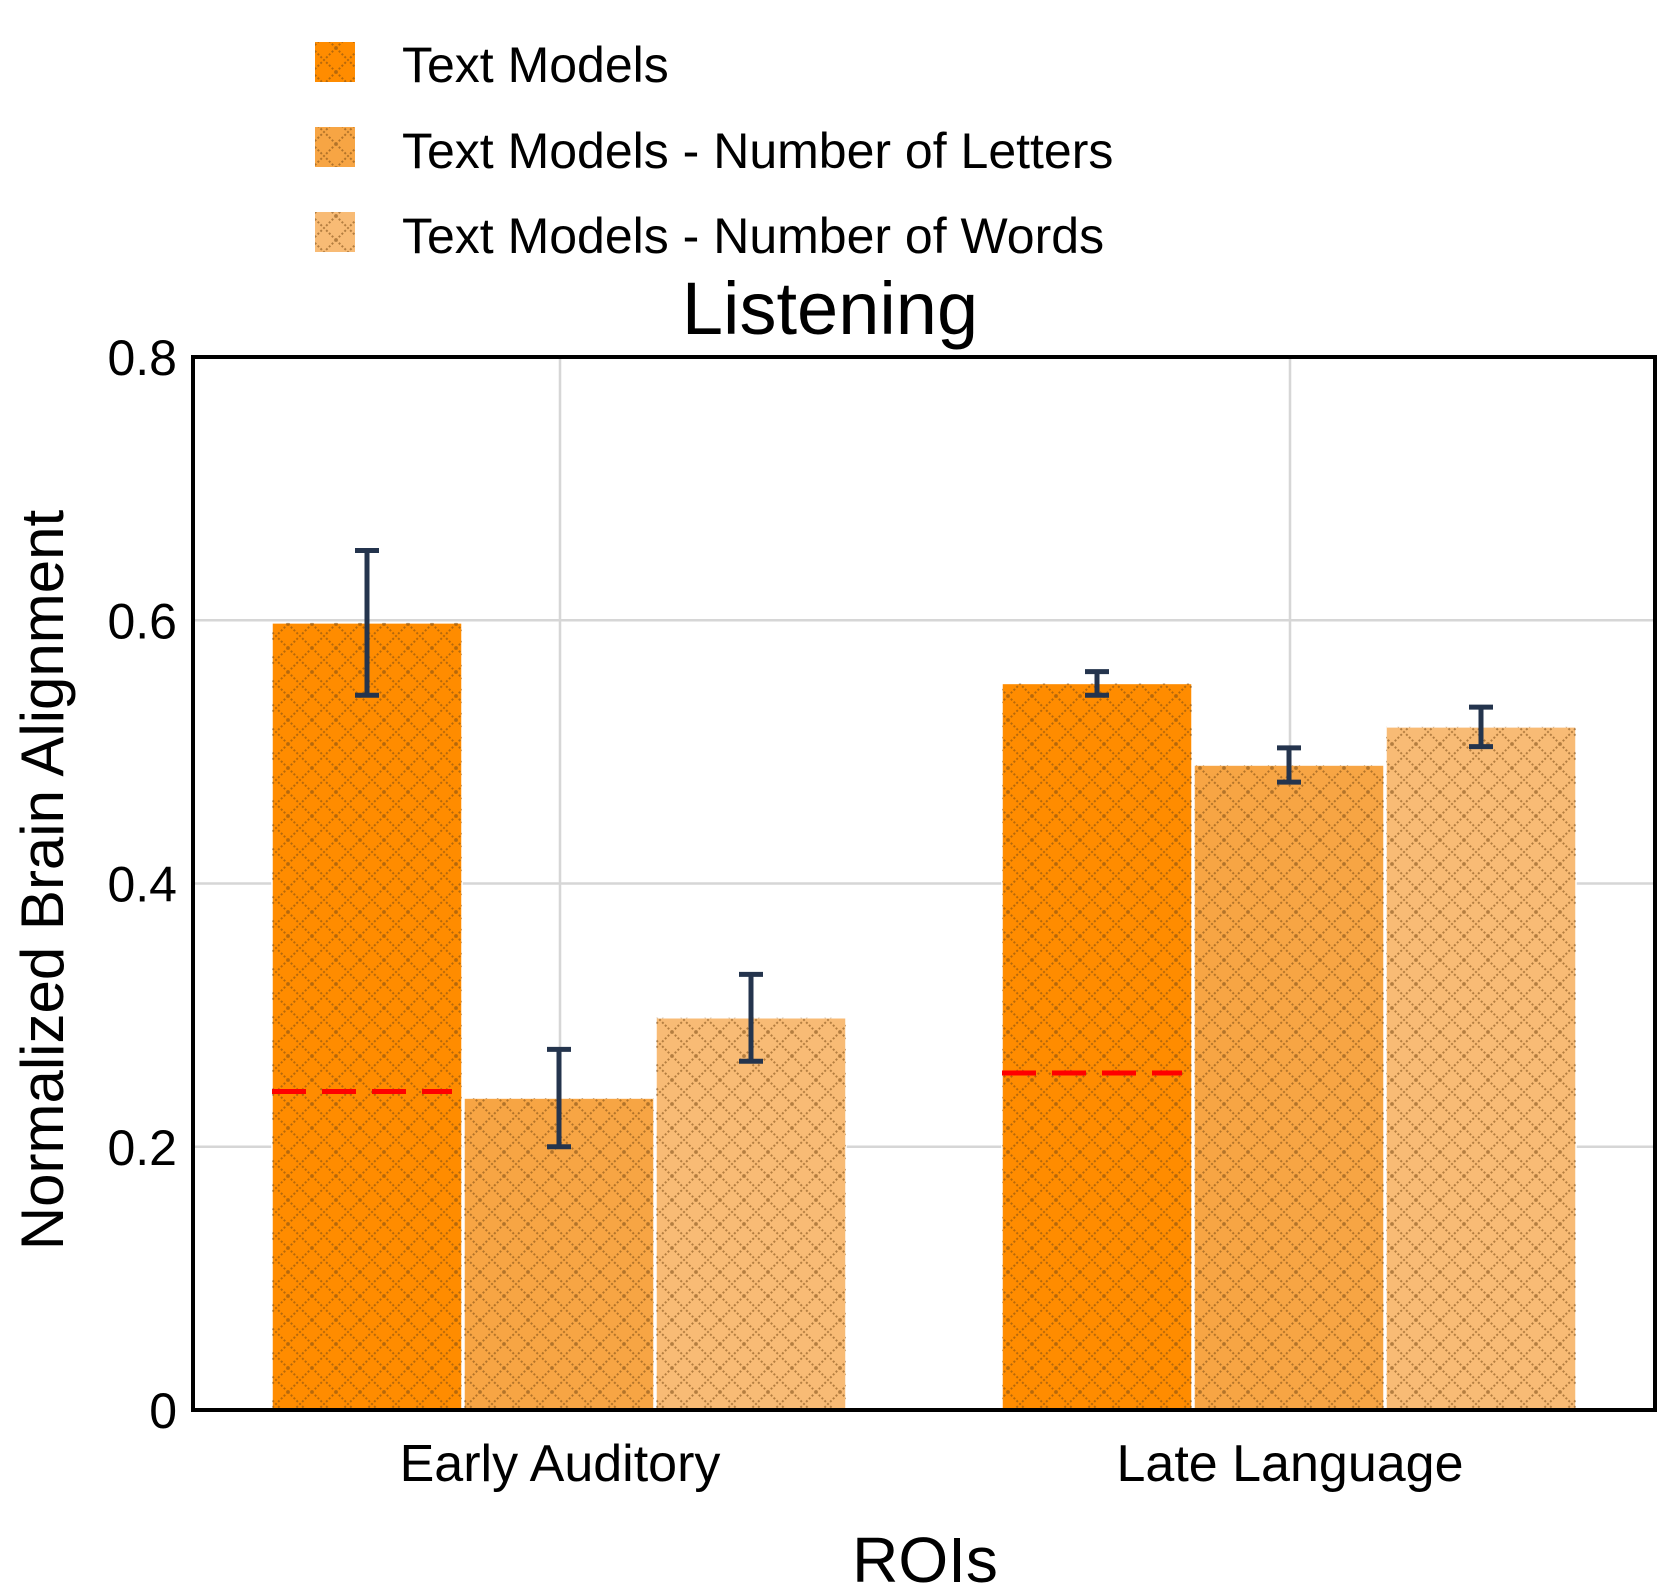 The image size is (1661, 1594). I want to click on y-tick-label: 0.2, so click(142, 1148).